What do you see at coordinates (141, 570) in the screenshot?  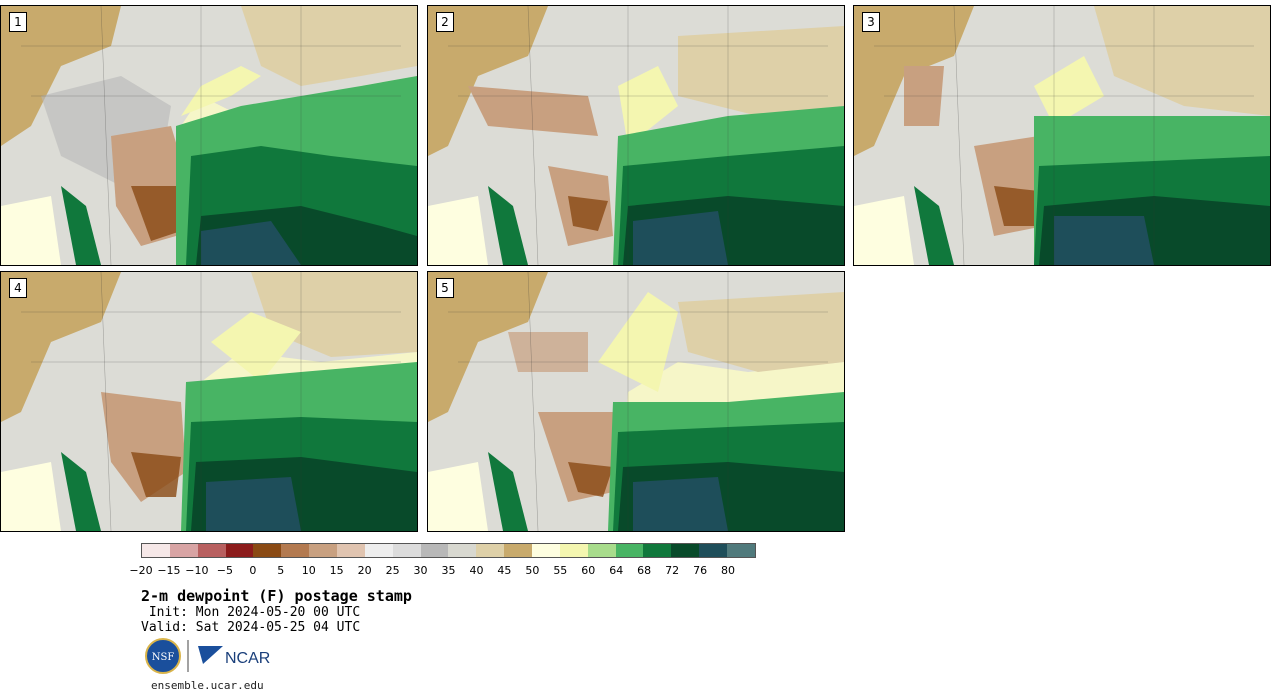 I see `colorbar-tick-label: −20` at bounding box center [141, 570].